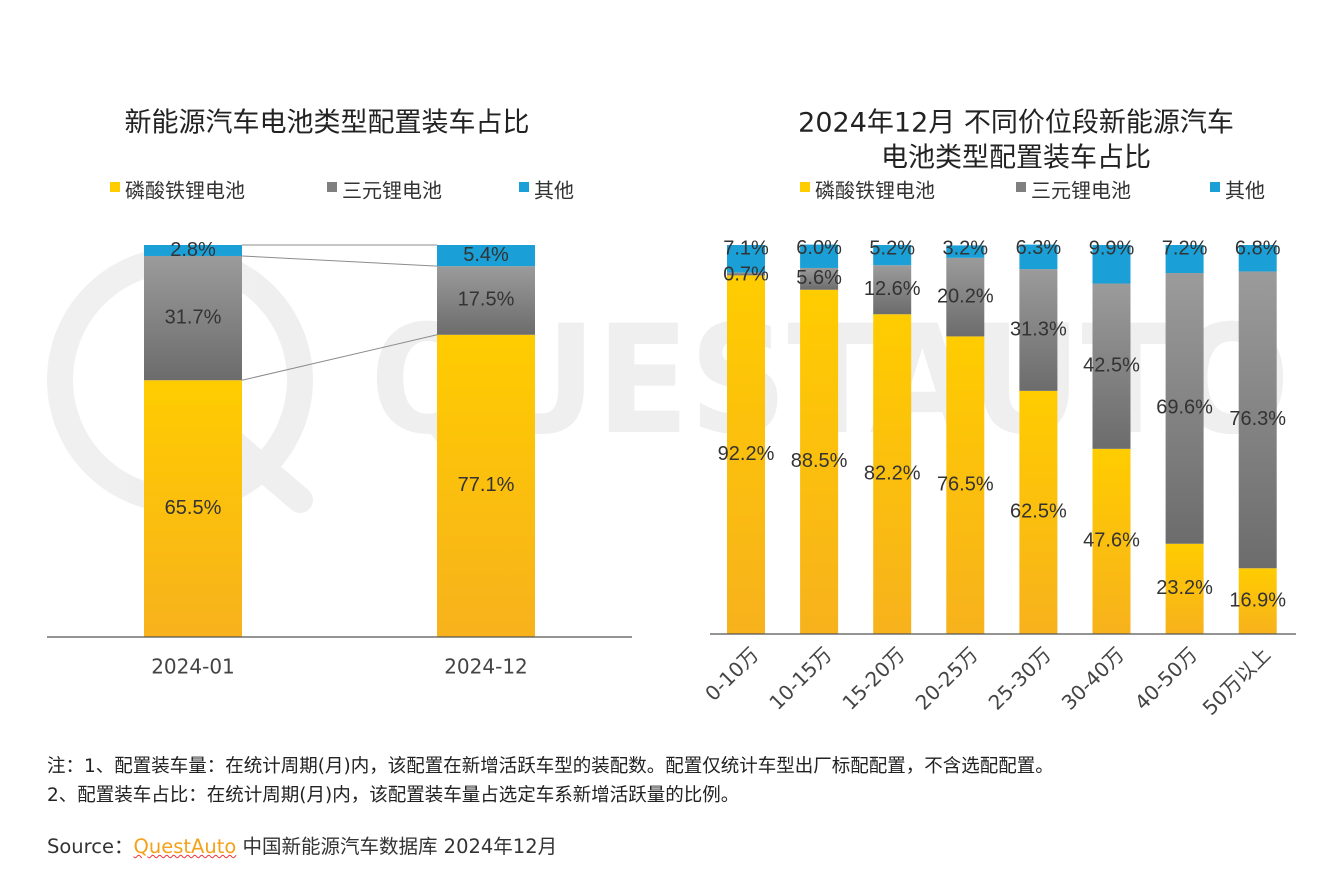  I want to click on data-label: 17.5%, so click(486, 300).